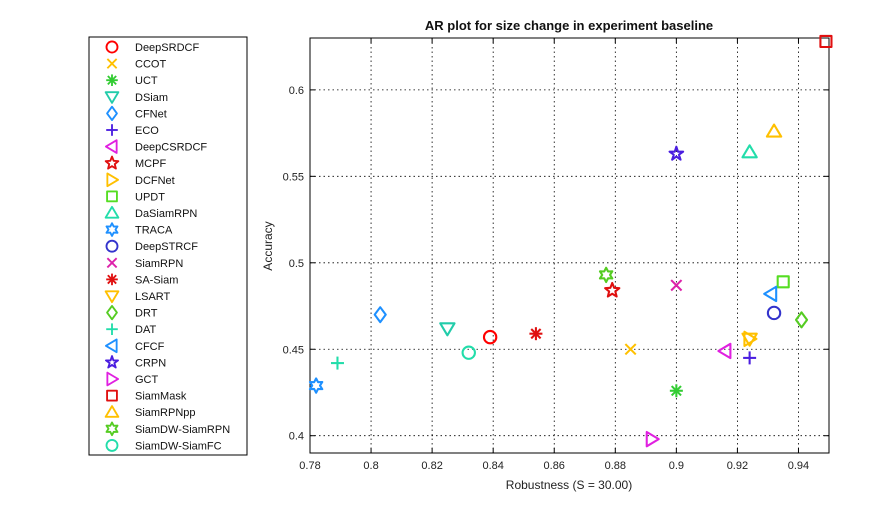  I want to click on legend-item-dasiamrpn: DaSiamRPN, so click(150, 212).